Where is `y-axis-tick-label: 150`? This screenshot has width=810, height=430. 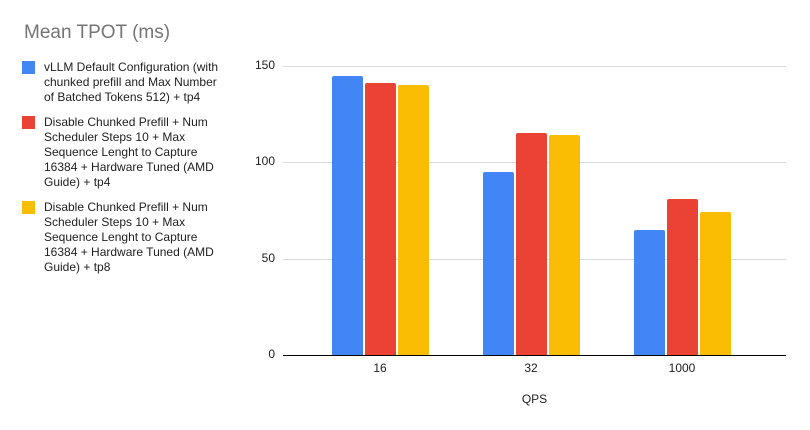
y-axis-tick-label: 150 is located at coordinates (264, 65).